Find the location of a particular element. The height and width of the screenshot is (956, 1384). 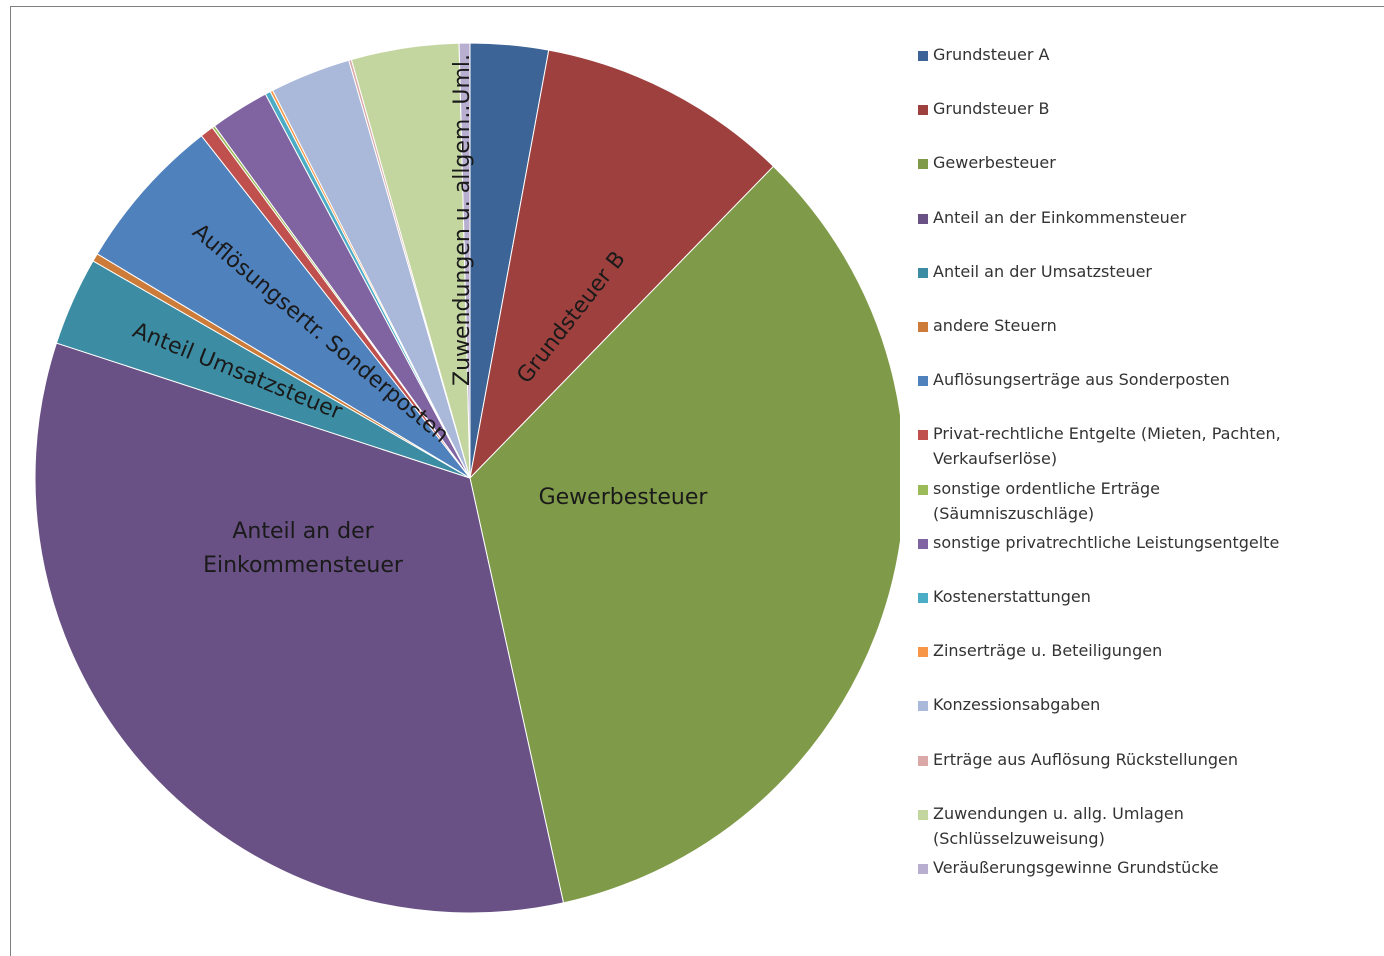

legend-label: Zinserträge u. Beteiligungen is located at coordinates (1048, 651).